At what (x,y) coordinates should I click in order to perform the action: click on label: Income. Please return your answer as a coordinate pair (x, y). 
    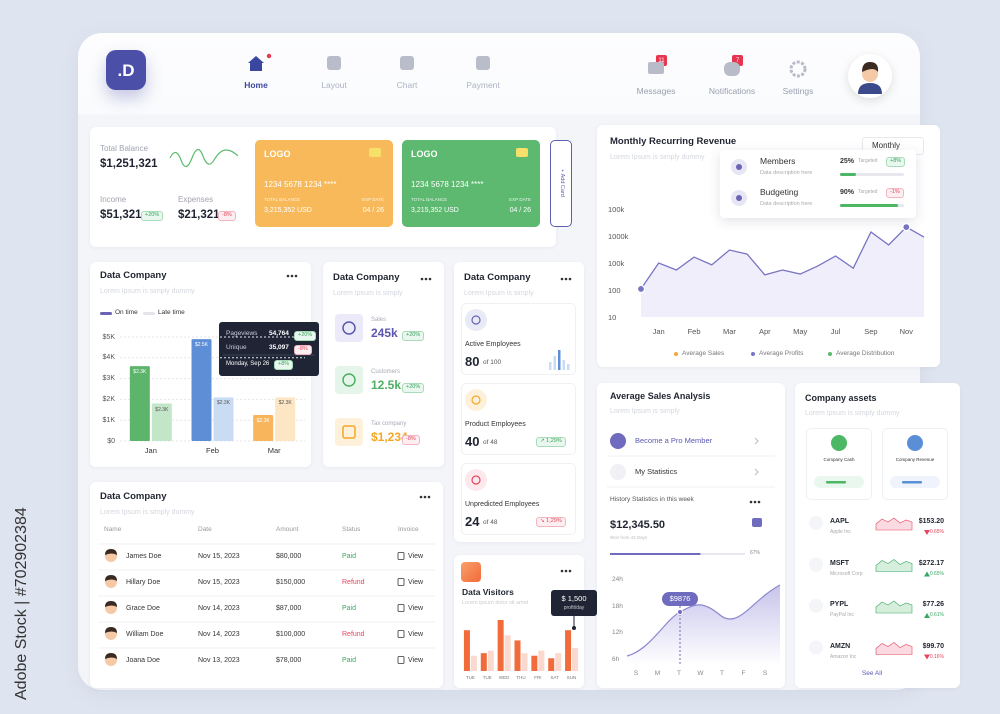
    Looking at the image, I should click on (113, 199).